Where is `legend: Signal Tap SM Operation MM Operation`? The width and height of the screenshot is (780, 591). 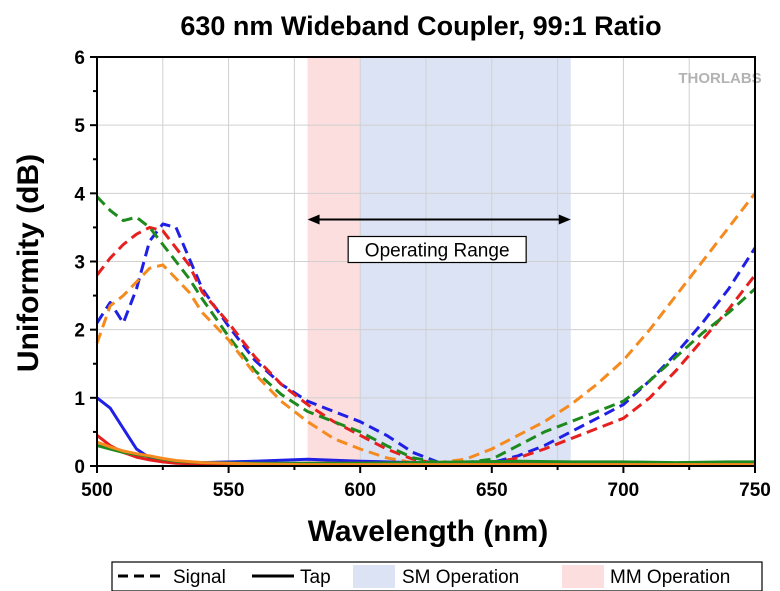 legend: Signal Tap SM Operation MM Operation is located at coordinates (437, 576).